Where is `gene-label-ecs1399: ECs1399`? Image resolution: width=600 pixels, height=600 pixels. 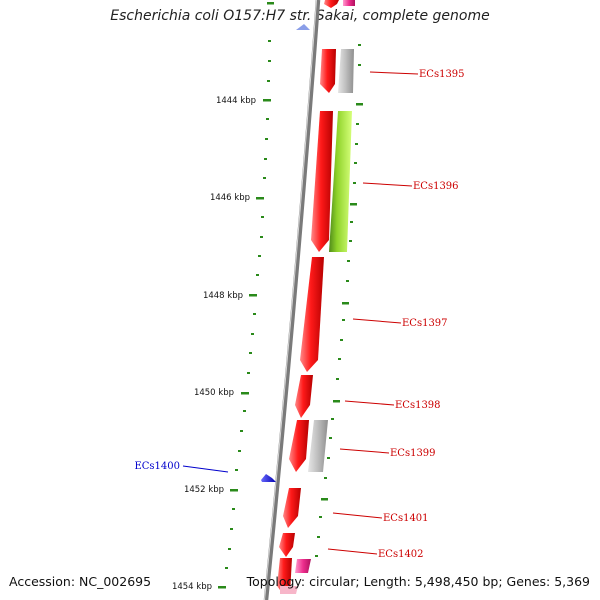 gene-label-ecs1399: ECs1399 is located at coordinates (413, 453).